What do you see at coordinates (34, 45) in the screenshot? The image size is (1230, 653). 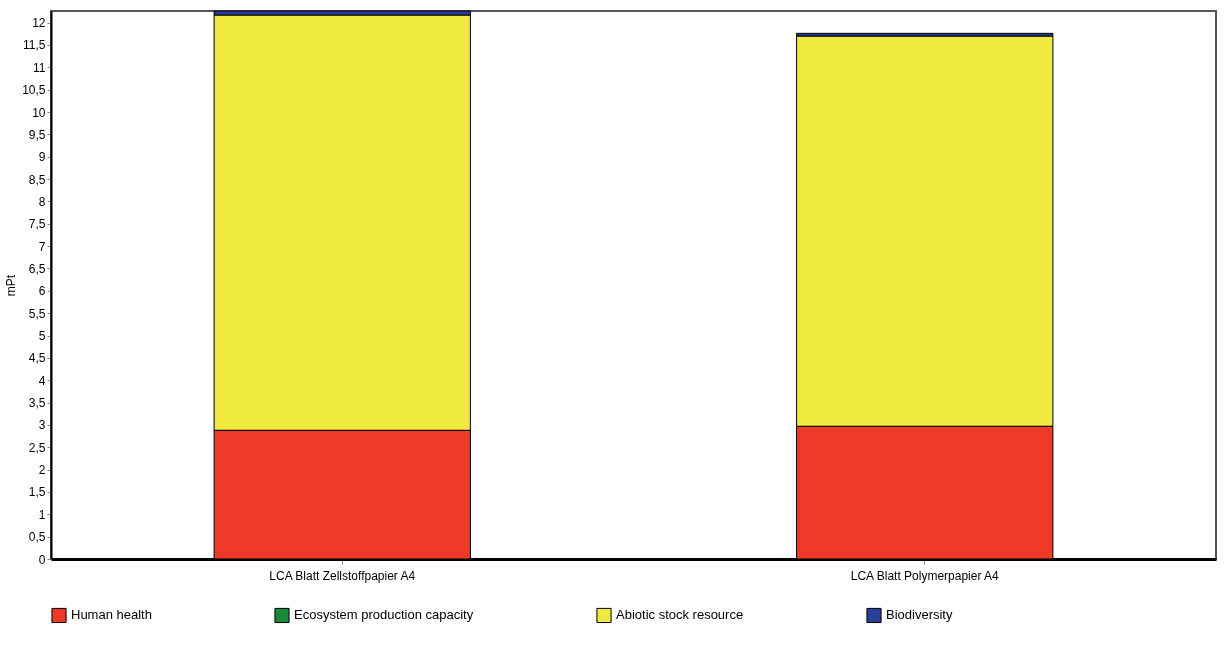 I see `y-tick-label: 11,5` at bounding box center [34, 45].